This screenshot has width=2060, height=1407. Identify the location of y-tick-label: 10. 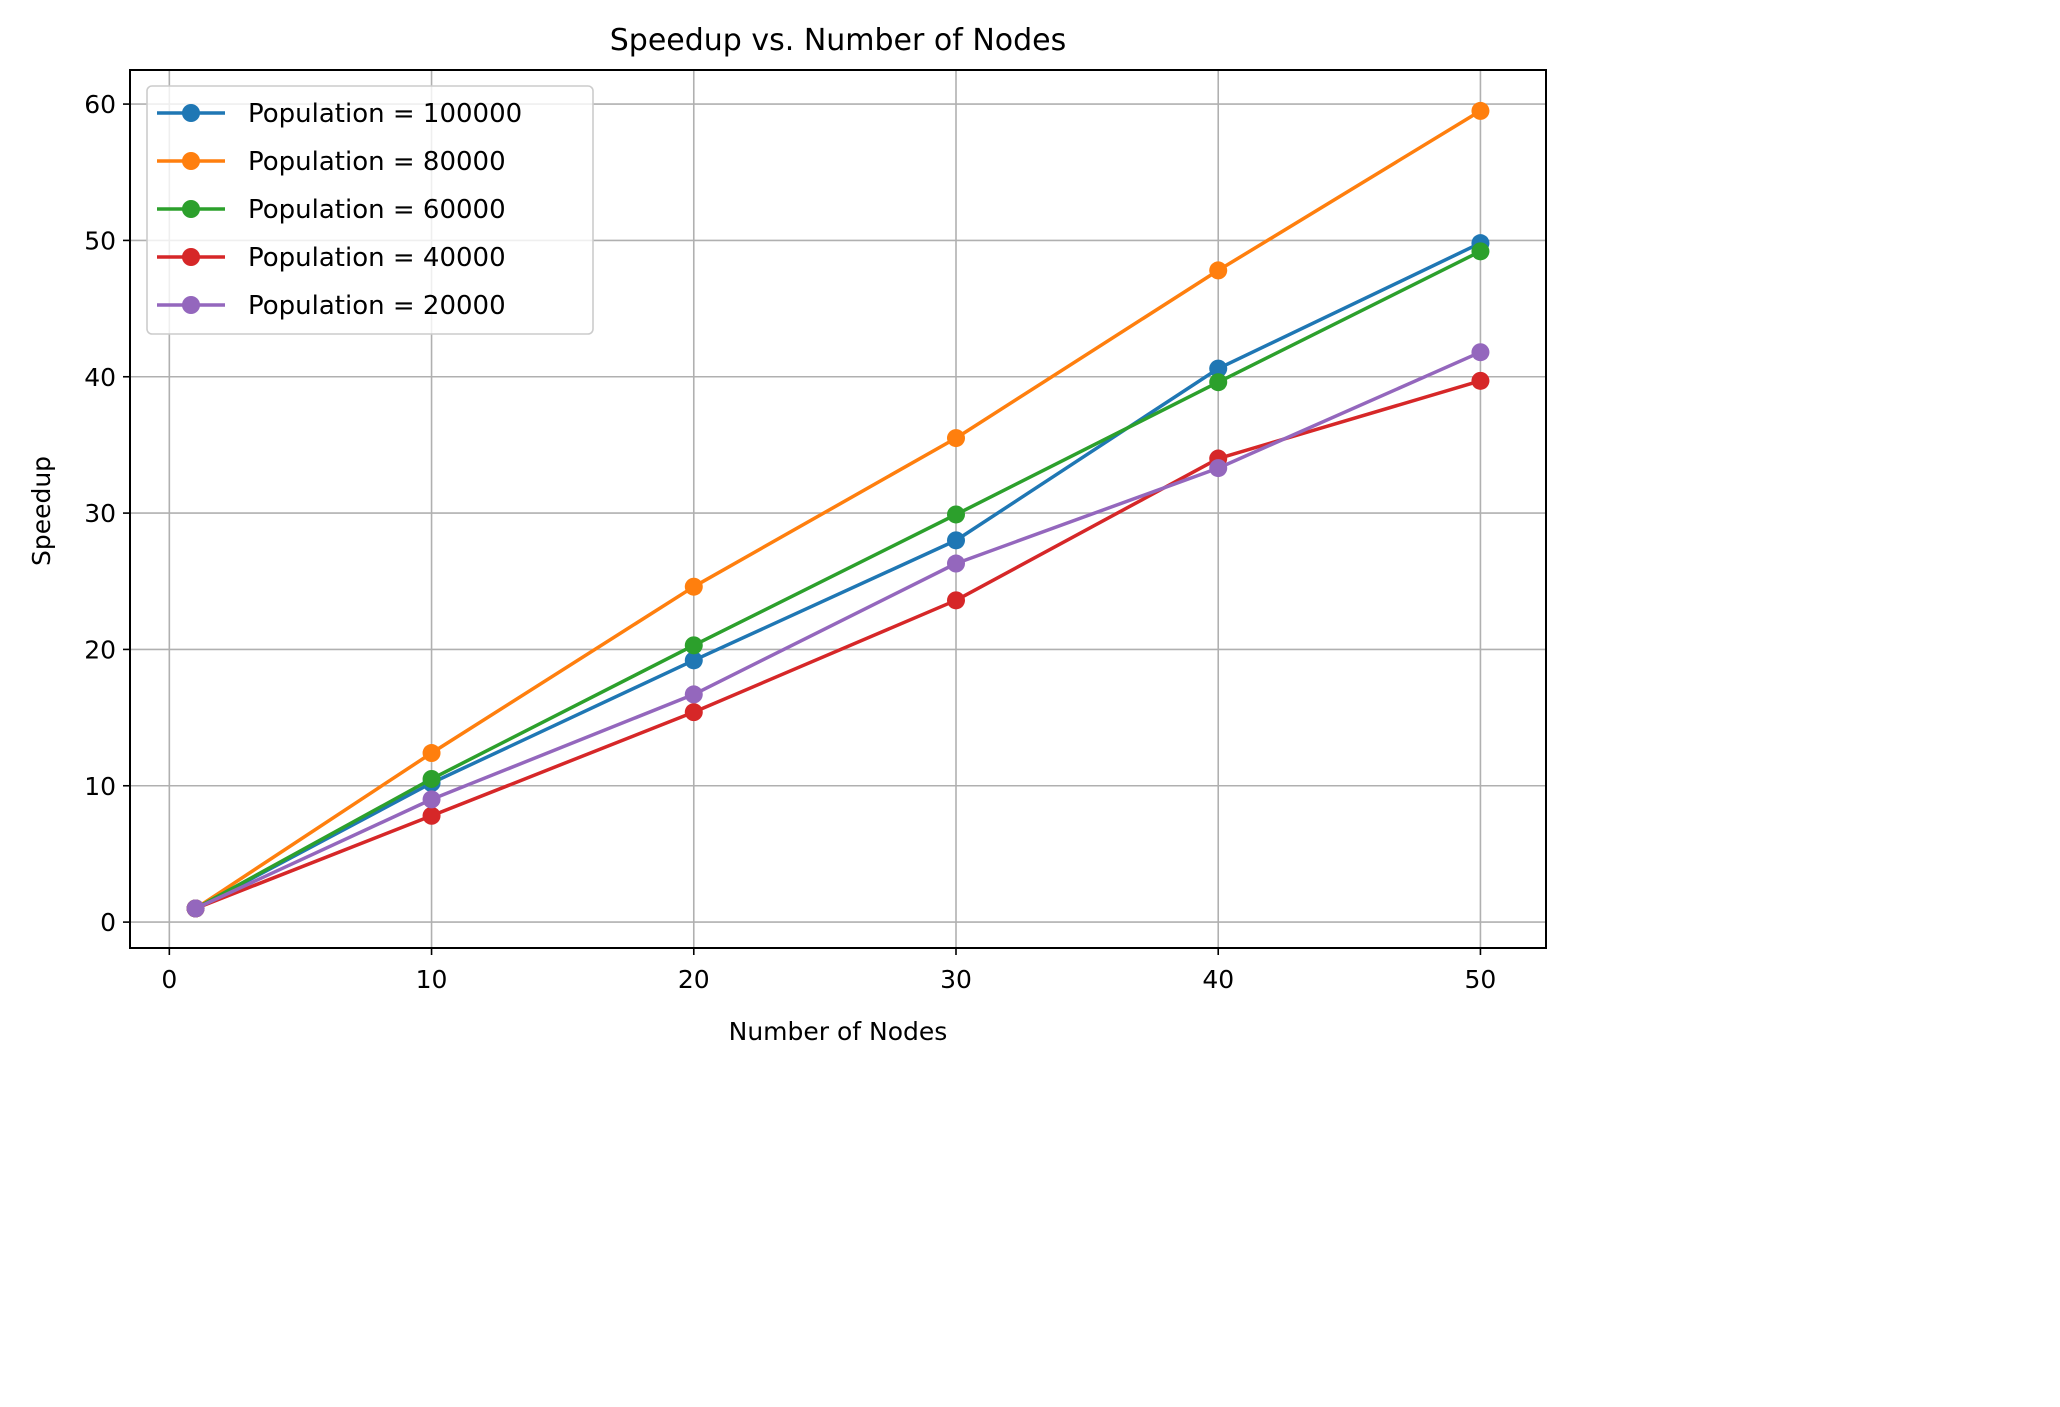
(100, 786).